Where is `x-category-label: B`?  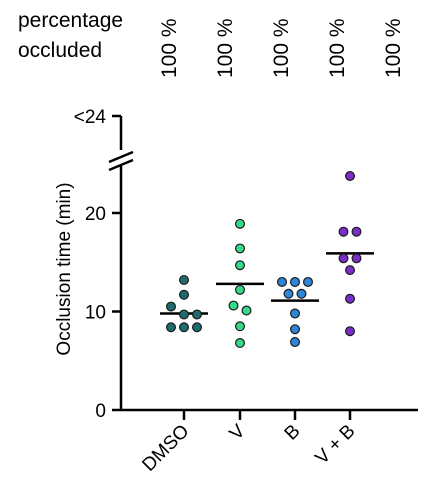 x-category-label: B is located at coordinates (293, 433).